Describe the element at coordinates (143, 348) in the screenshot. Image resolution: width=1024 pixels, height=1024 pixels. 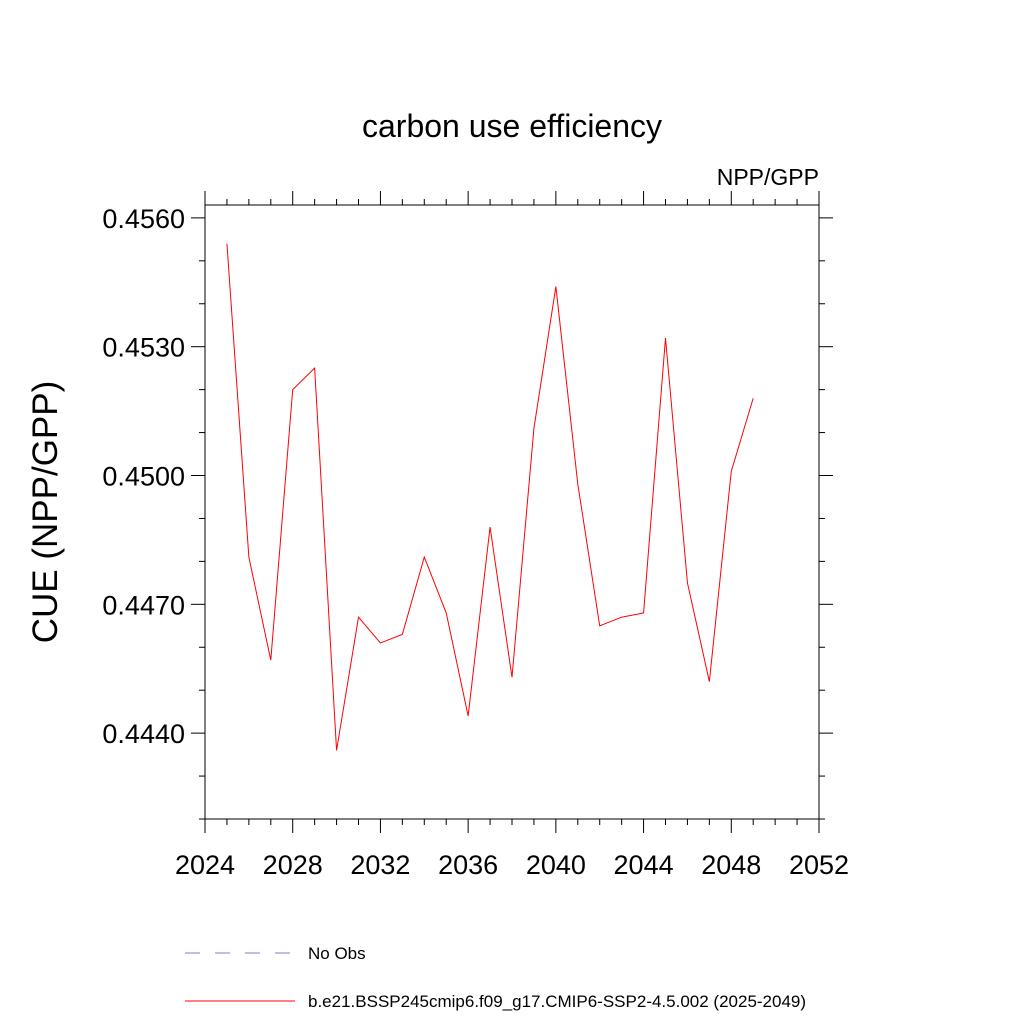
I see `y-tick-label: 0.4530` at that location.